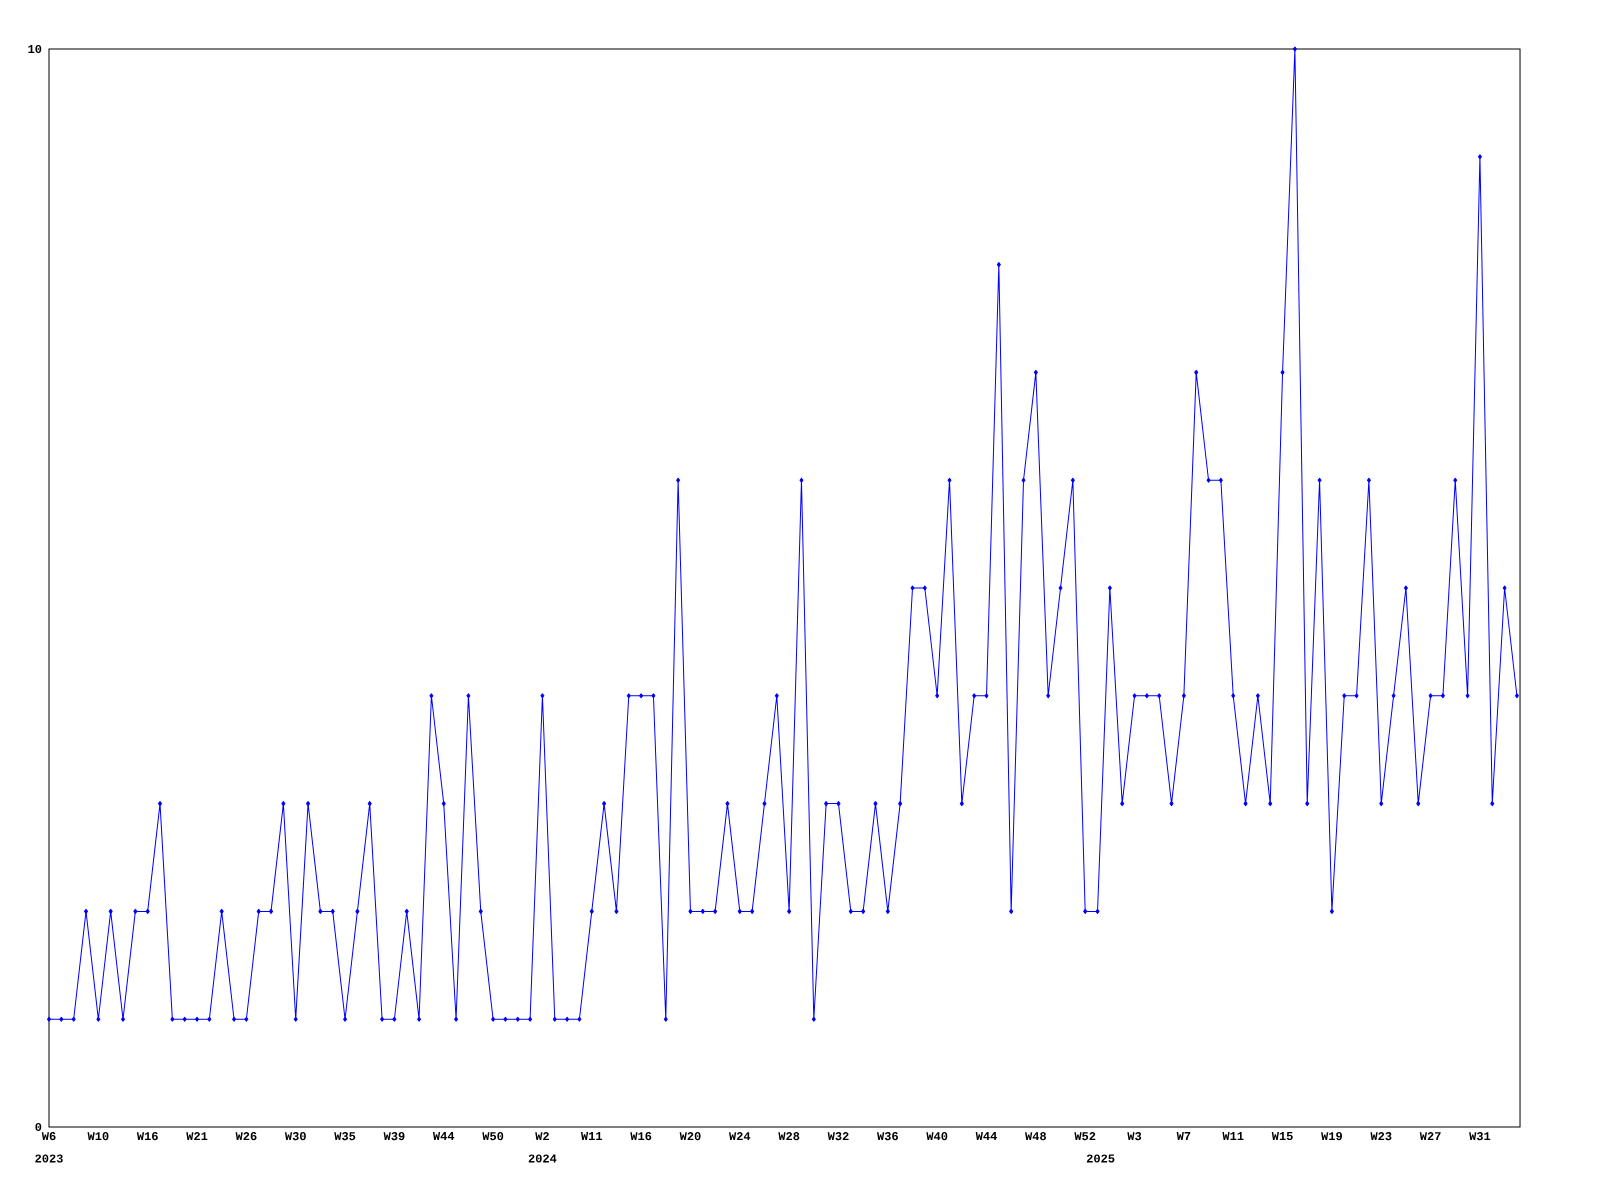  I want to click on x-tick-label: W26, so click(246, 1136).